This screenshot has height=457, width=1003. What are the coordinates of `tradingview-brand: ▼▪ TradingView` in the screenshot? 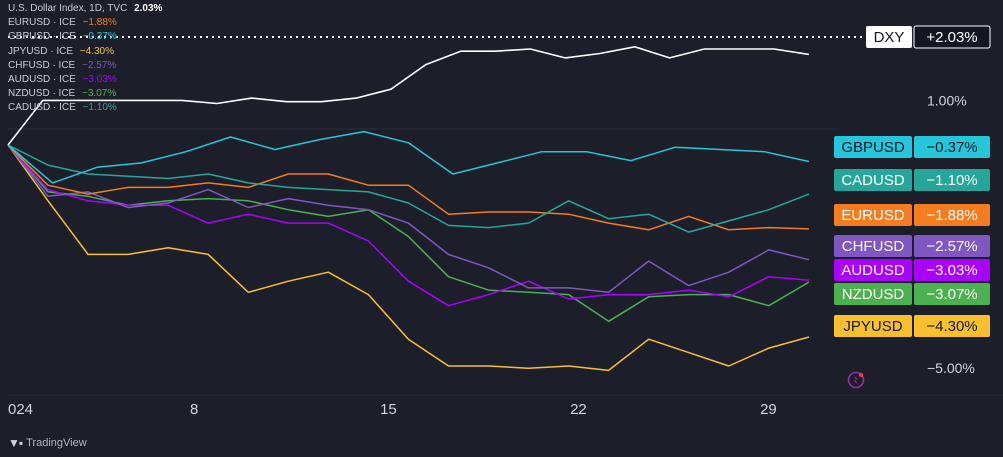 It's located at (47, 443).